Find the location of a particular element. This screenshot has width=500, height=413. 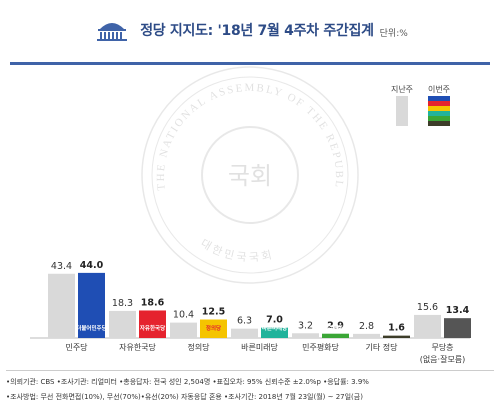

category-label: 민주평화당 is located at coordinates (320, 347).